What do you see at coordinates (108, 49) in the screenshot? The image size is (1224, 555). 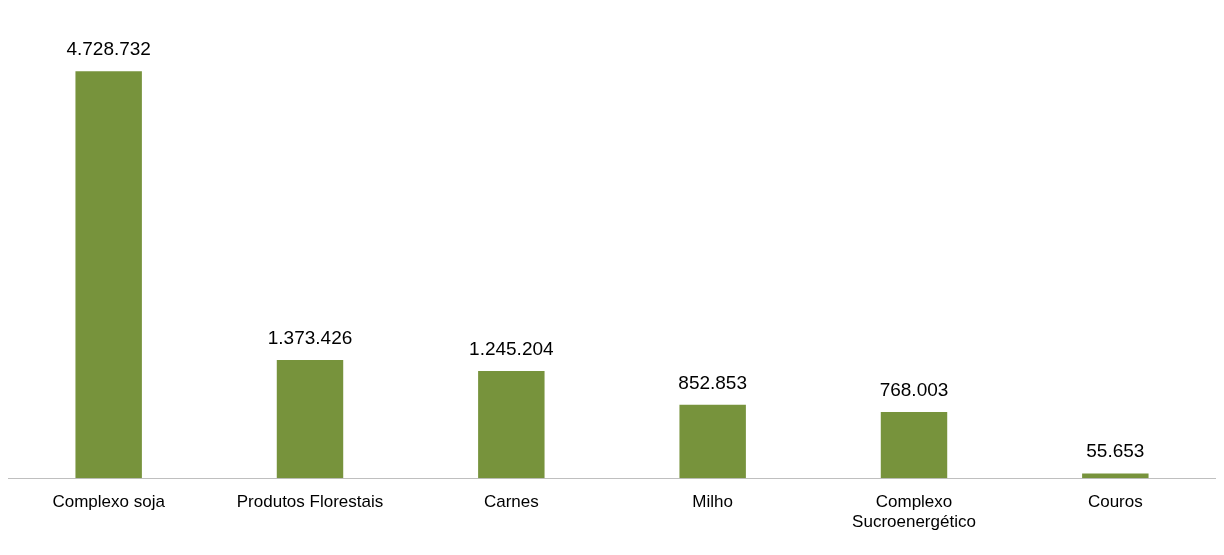 I see `data-label: 4.728.732` at bounding box center [108, 49].